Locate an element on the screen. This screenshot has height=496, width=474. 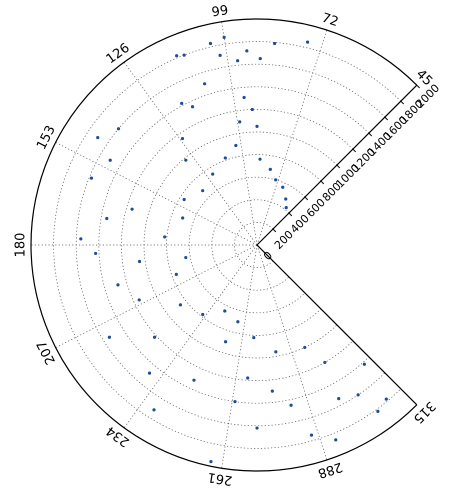
angular-tick-label: 99 is located at coordinates (220, 11).